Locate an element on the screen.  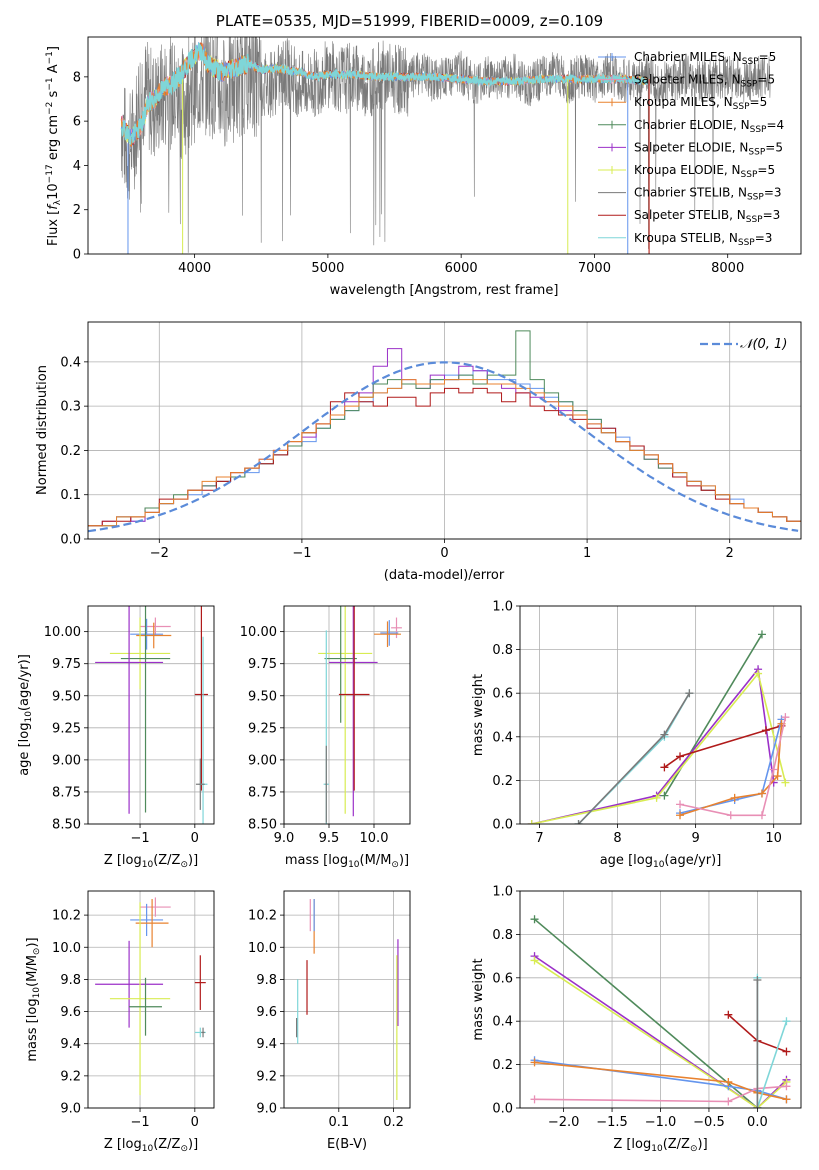
label-part: ] is located at coordinates (53, 48).